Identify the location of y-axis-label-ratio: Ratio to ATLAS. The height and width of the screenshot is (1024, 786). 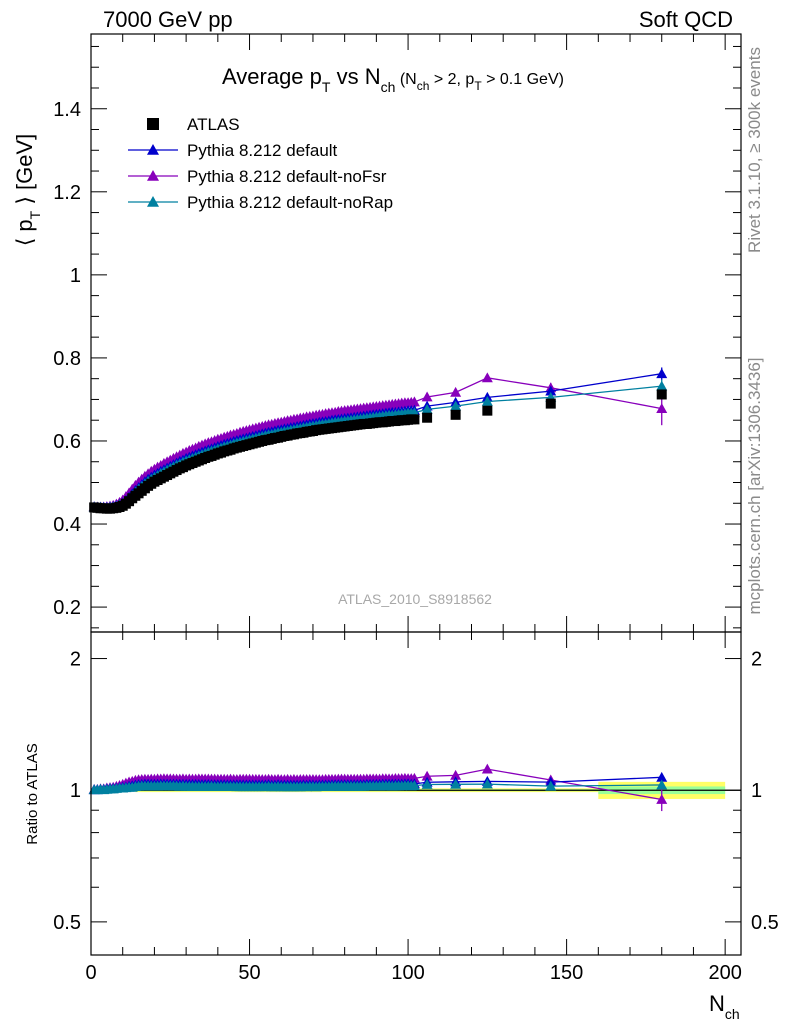
(32, 793).